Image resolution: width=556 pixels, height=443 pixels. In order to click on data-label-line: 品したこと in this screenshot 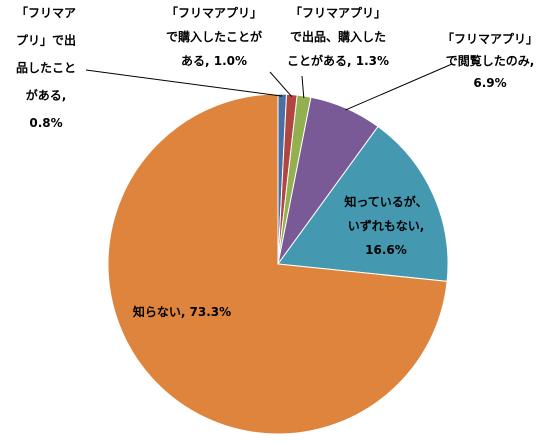, I will do `click(46, 68)`.